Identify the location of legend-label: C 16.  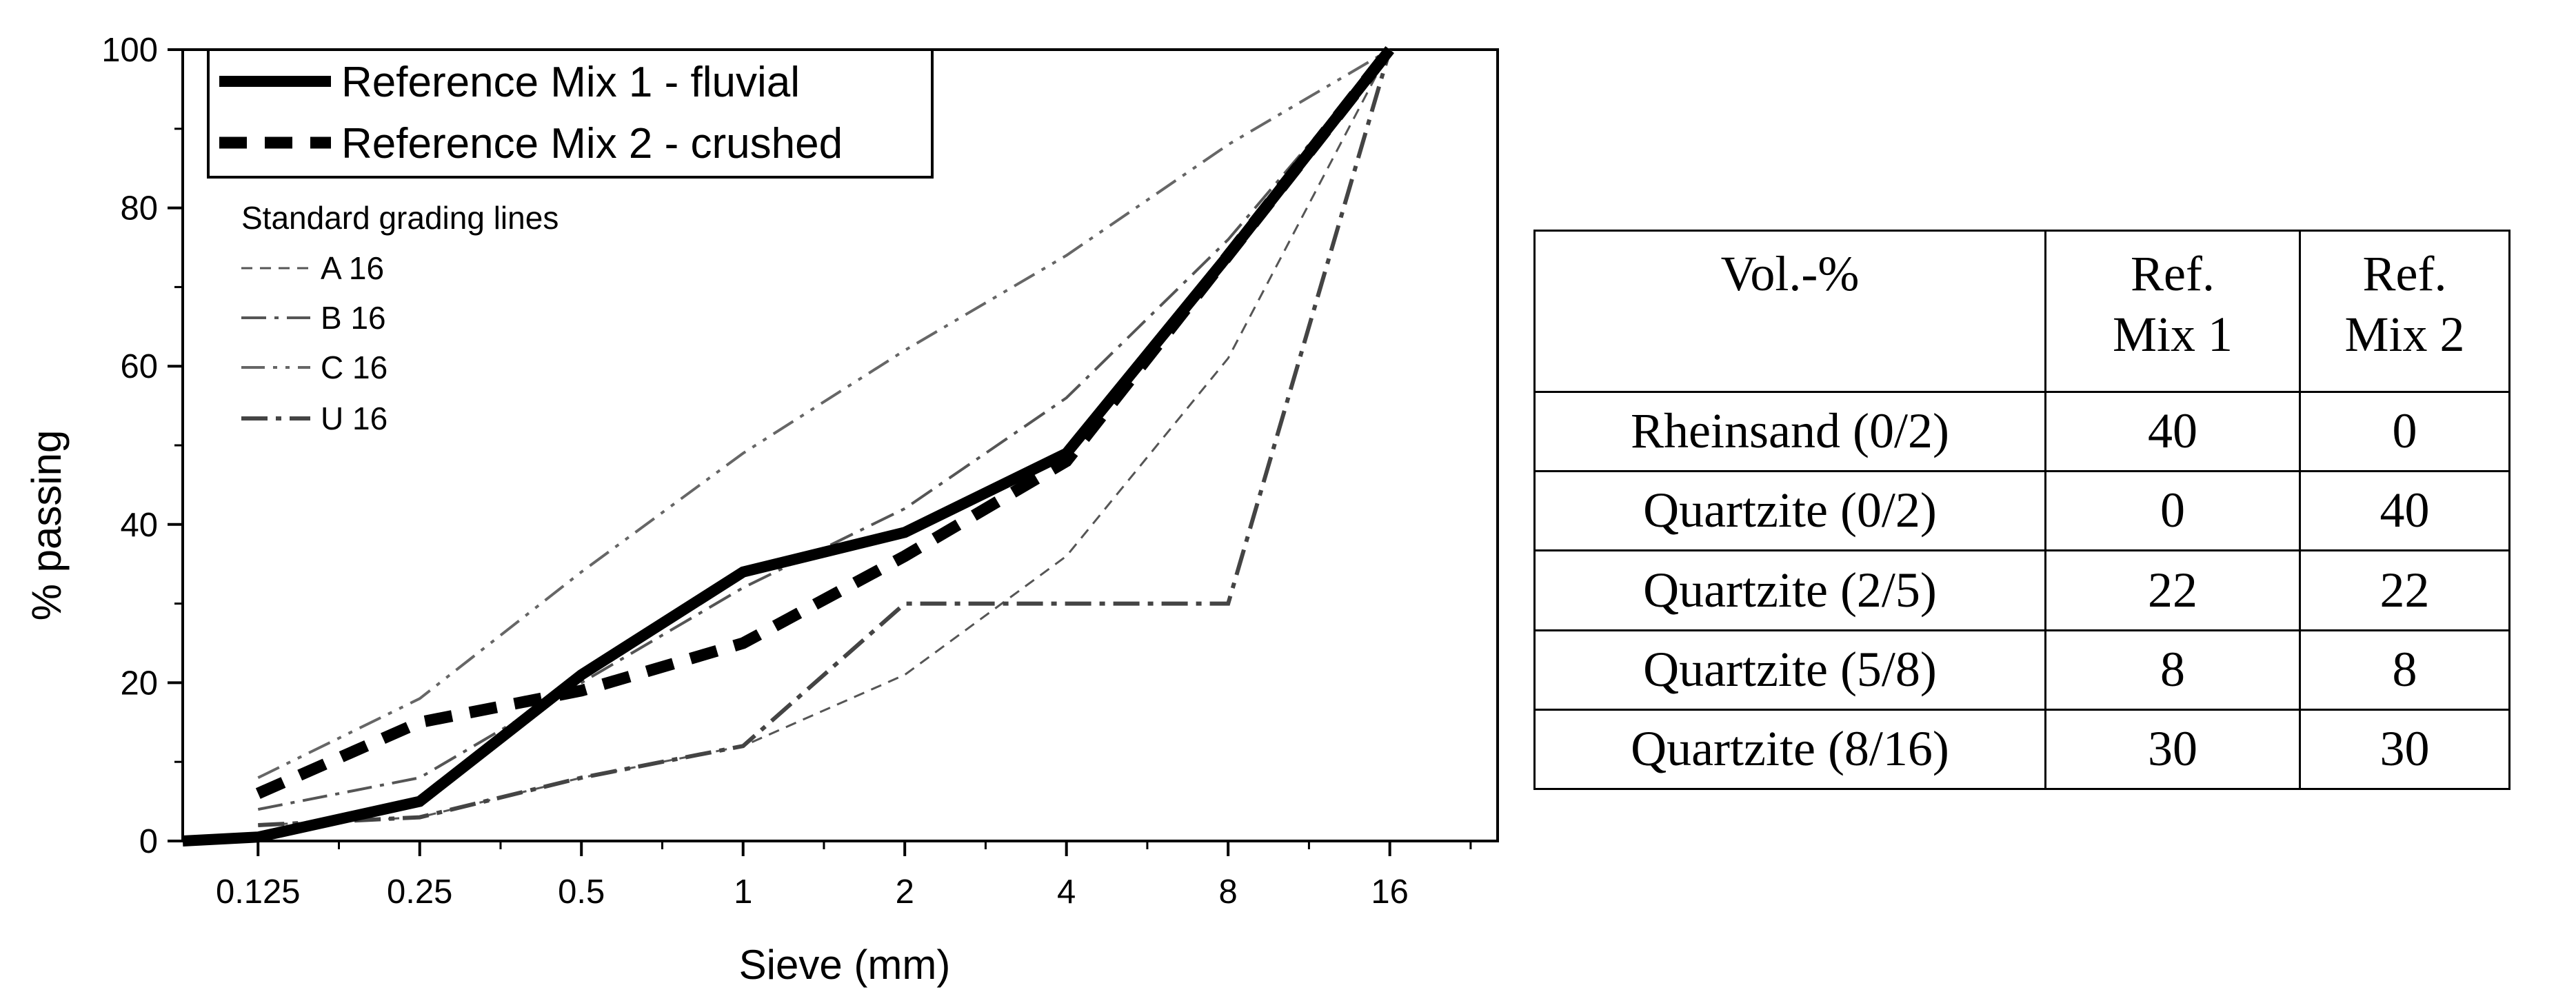
(354, 367).